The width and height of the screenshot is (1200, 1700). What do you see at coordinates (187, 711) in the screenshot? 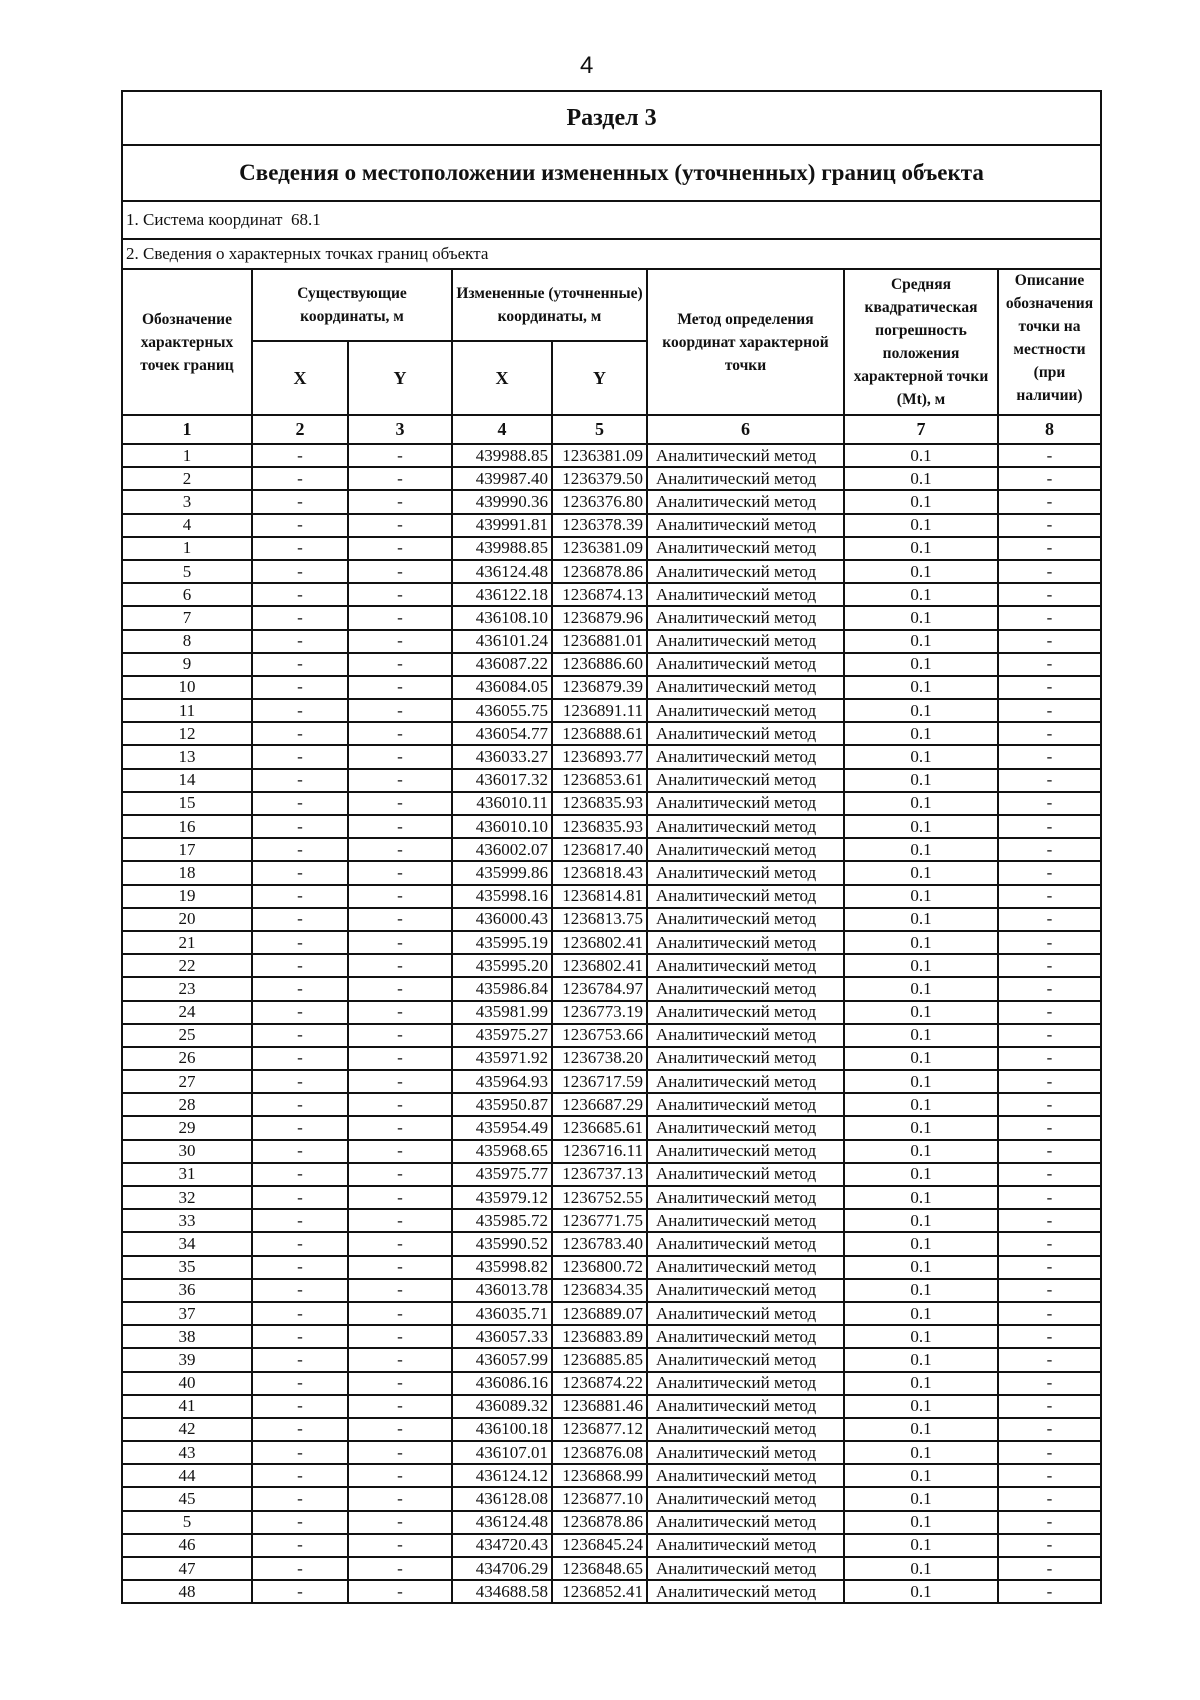
I see `point-label-cell: 11` at bounding box center [187, 711].